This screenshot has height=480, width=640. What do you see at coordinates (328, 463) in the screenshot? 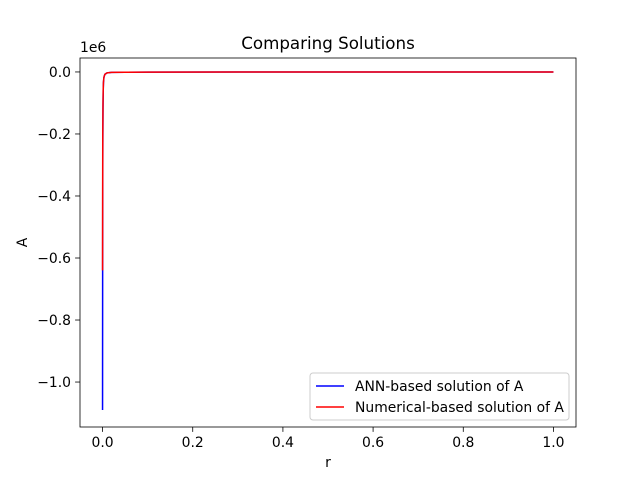
I see `x-axis-label: r` at bounding box center [328, 463].